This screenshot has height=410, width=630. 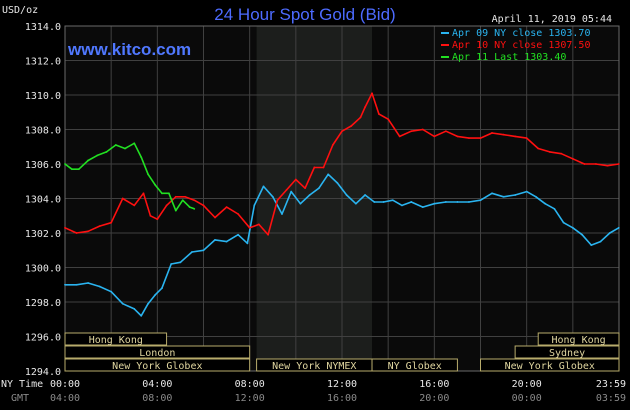 I want to click on market-session-label: New York NYMEX, so click(x=314, y=366).